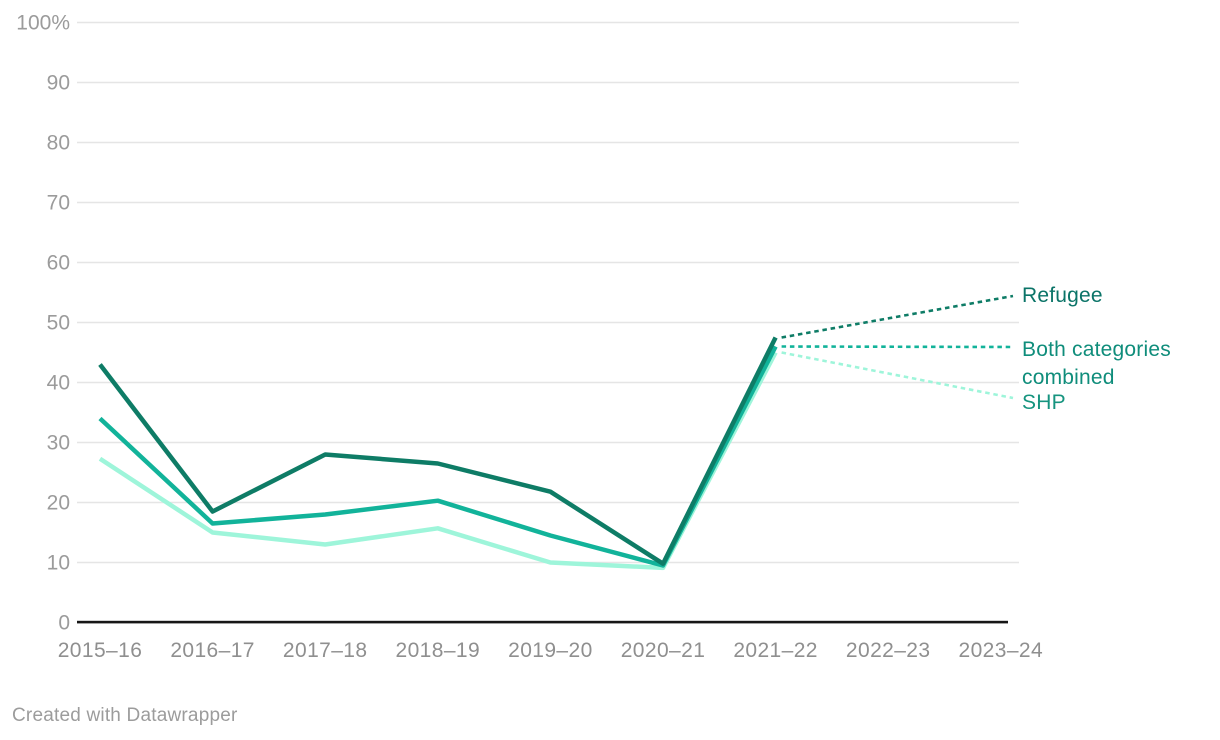 The height and width of the screenshot is (740, 1220). What do you see at coordinates (43, 23) in the screenshot?
I see `y-tick-label: 100%` at bounding box center [43, 23].